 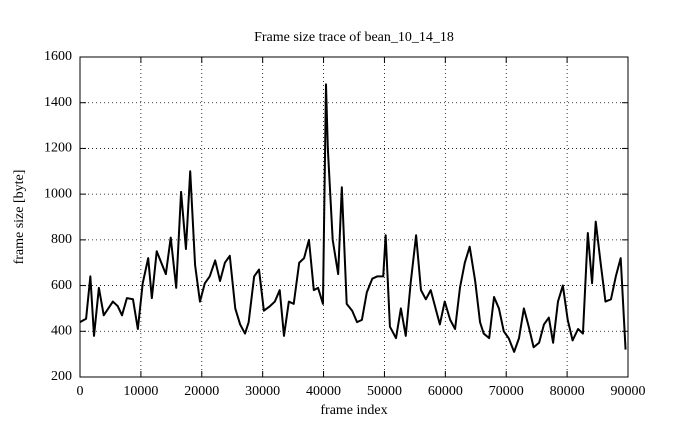 What do you see at coordinates (567, 391) in the screenshot?
I see `x-tick-label: 80000` at bounding box center [567, 391].